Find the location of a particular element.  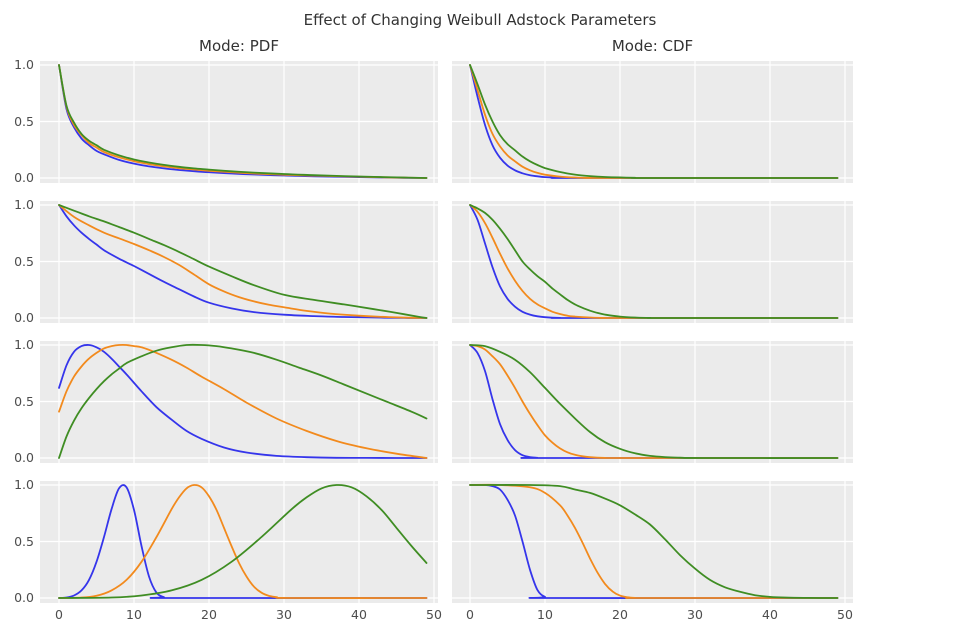

subplot-pdf-row2 is located at coordinates (239, 262).